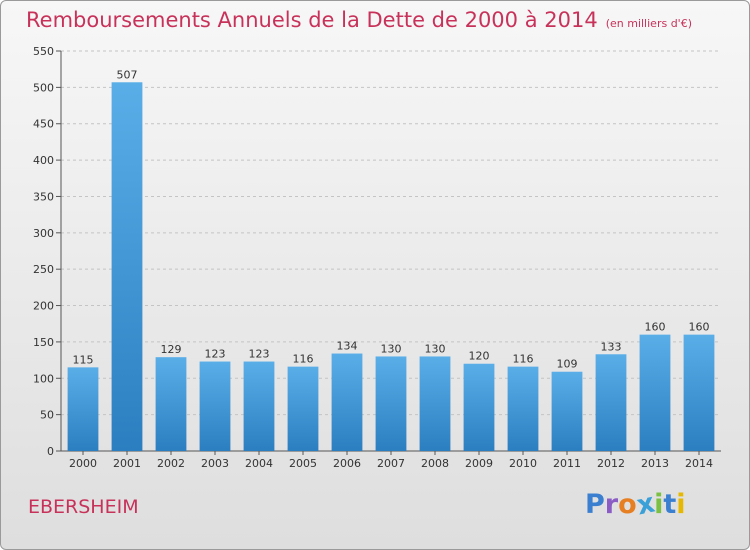  What do you see at coordinates (47, 415) in the screenshot?
I see `y-tick-label: 50` at bounding box center [47, 415].